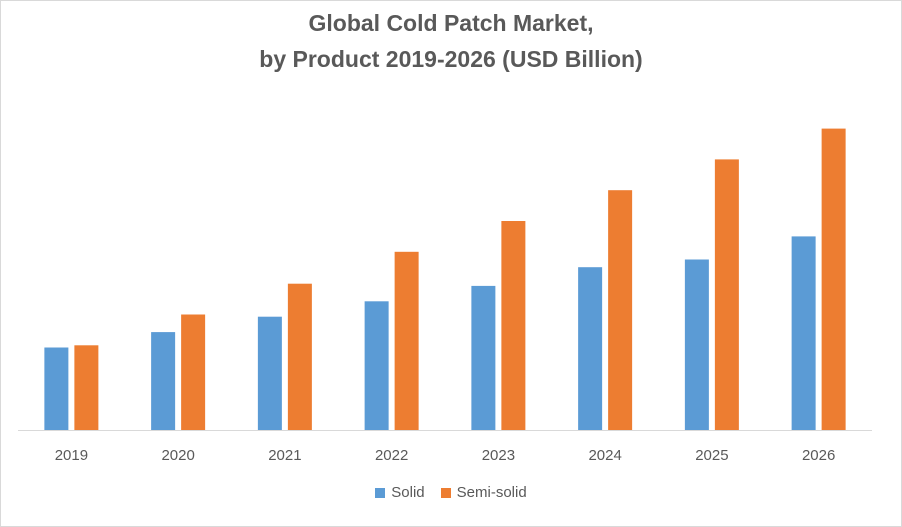  What do you see at coordinates (604, 455) in the screenshot?
I see `x-tick-label-2024: 2024` at bounding box center [604, 455].